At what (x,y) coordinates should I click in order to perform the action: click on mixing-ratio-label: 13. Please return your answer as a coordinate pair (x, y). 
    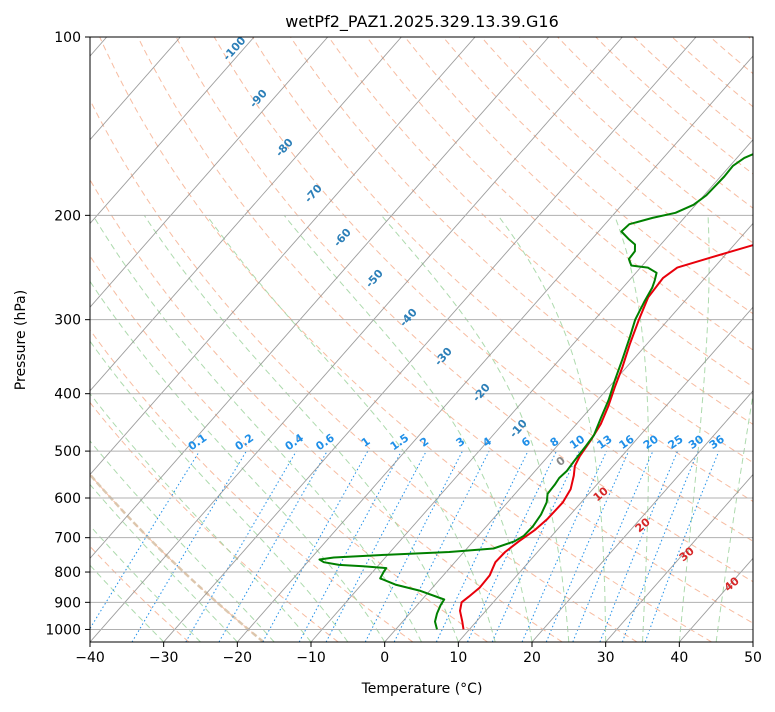
    Looking at the image, I should click on (605, 442).